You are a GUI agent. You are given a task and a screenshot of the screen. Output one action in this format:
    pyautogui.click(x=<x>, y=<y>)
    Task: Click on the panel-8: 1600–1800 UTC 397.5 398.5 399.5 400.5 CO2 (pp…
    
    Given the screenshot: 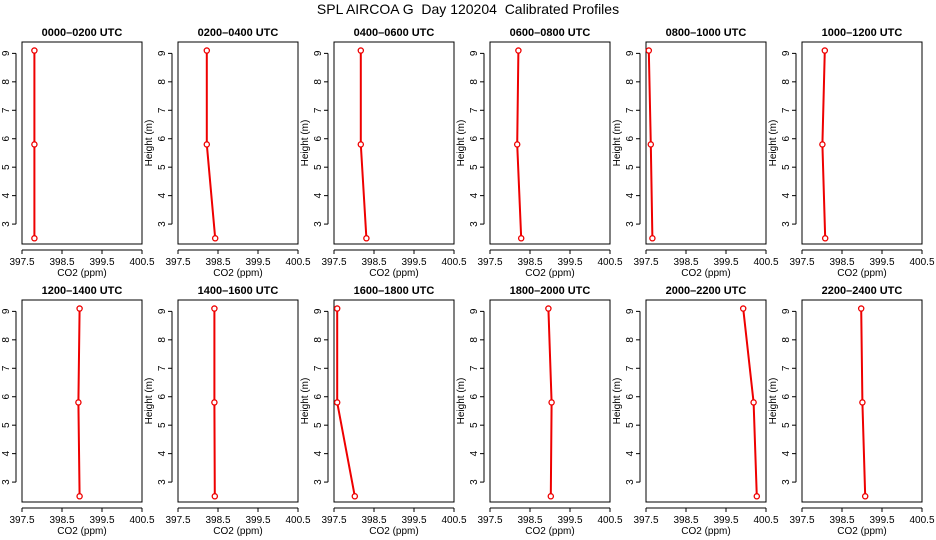 What is the action you would take?
    pyautogui.click(x=383, y=411)
    